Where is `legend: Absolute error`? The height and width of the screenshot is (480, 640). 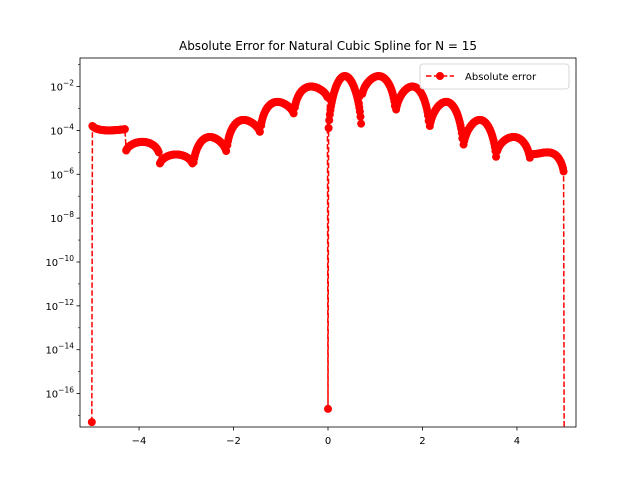 legend: Absolute error is located at coordinates (494, 76).